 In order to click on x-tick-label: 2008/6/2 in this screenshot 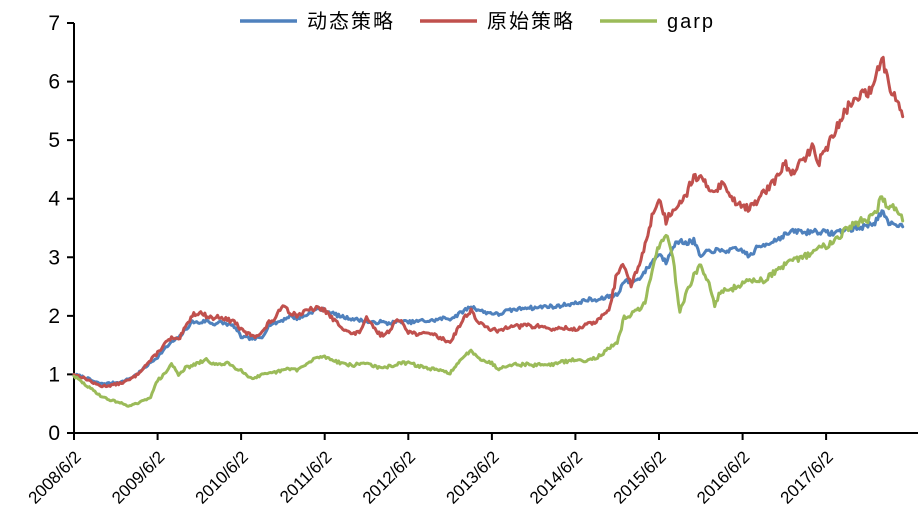, I will do `click(55, 477)`.